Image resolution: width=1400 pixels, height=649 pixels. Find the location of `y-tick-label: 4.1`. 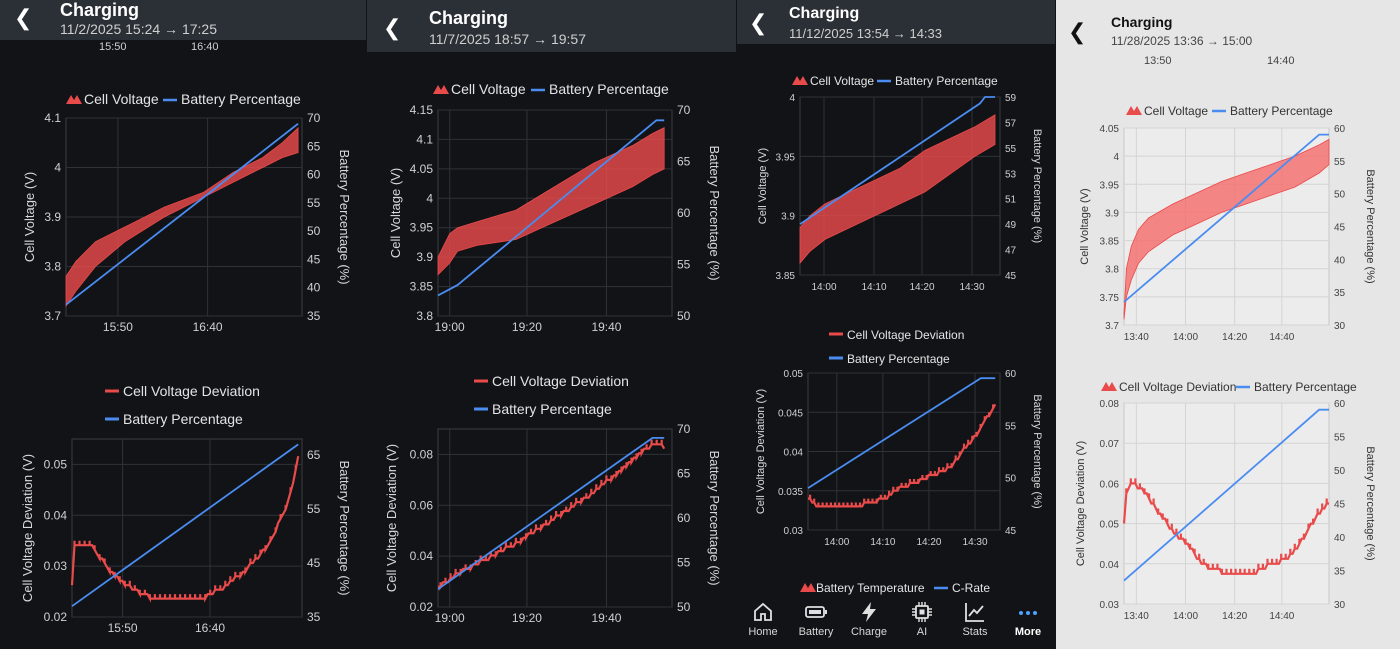

y-tick-label: 4.1 is located at coordinates (424, 139).